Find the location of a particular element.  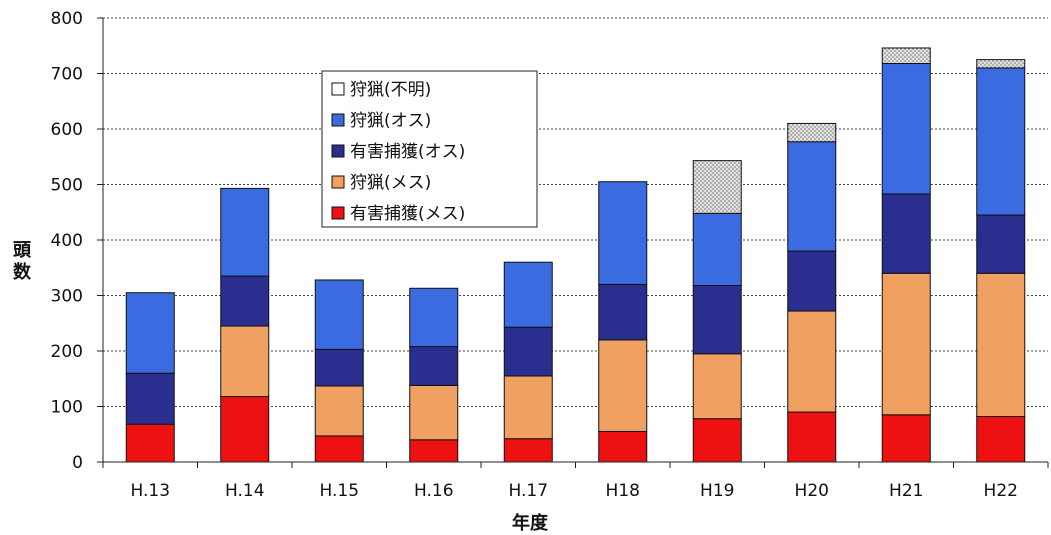

y-tick-label: 700 is located at coordinates (67, 75).